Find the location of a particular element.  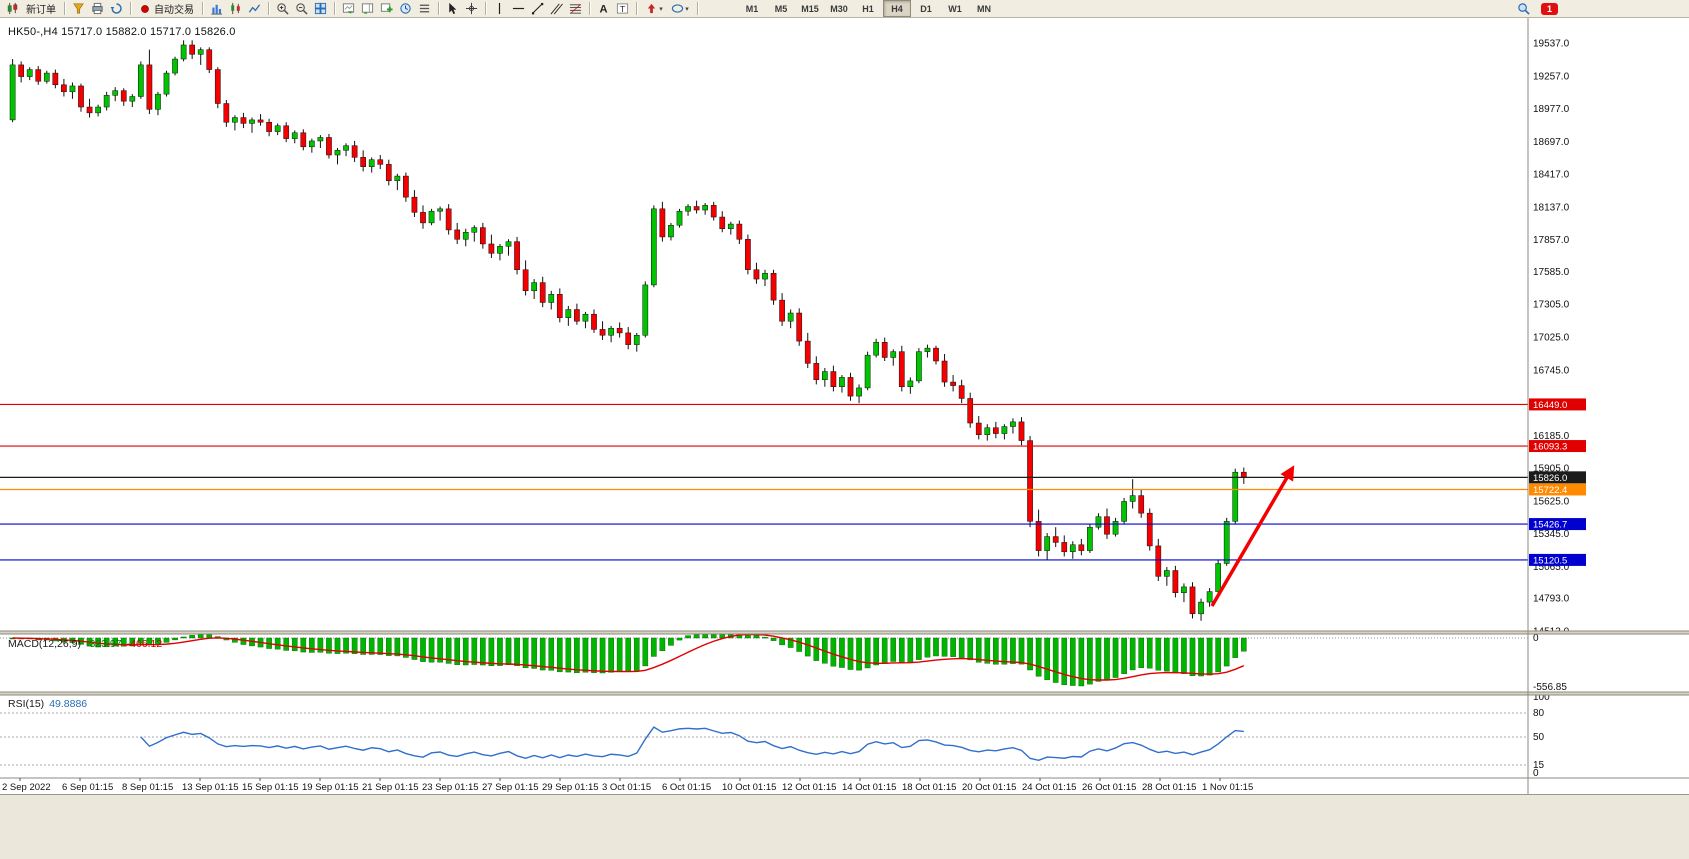

clock-icon is located at coordinates (405, 8).